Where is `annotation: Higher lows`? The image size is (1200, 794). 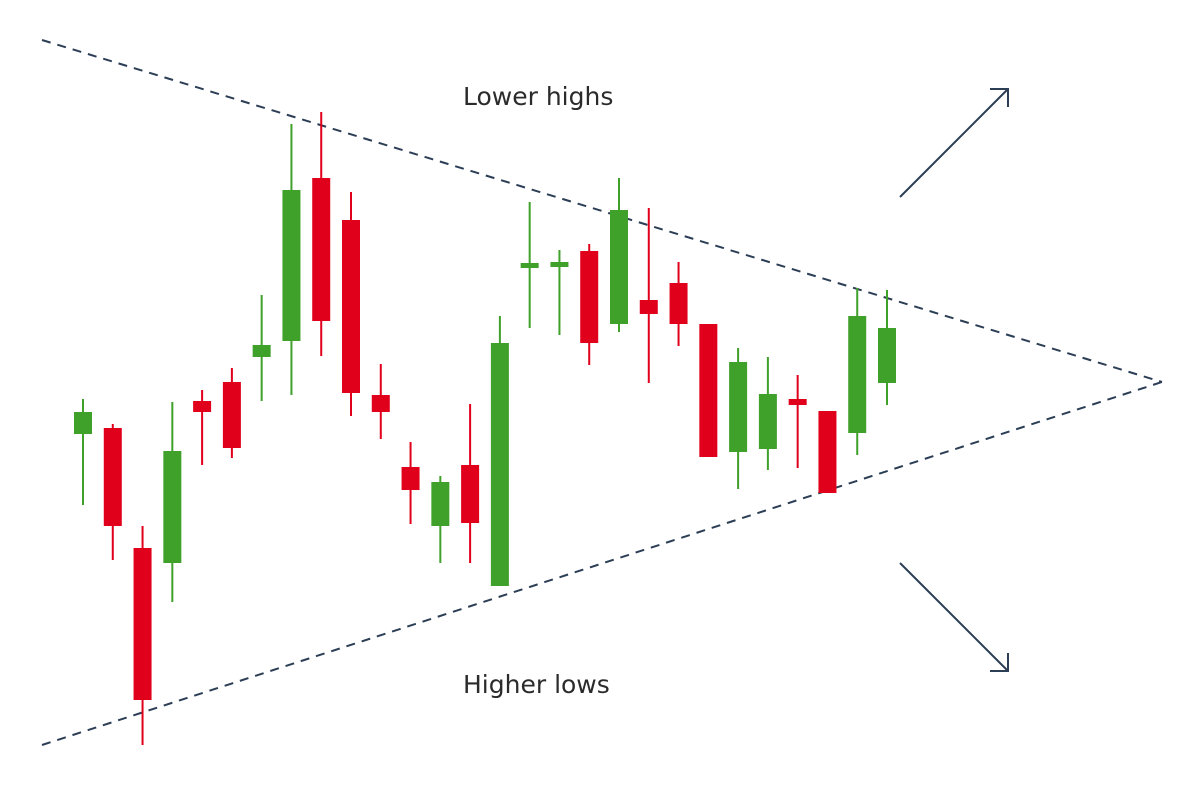 annotation: Higher lows is located at coordinates (536, 684).